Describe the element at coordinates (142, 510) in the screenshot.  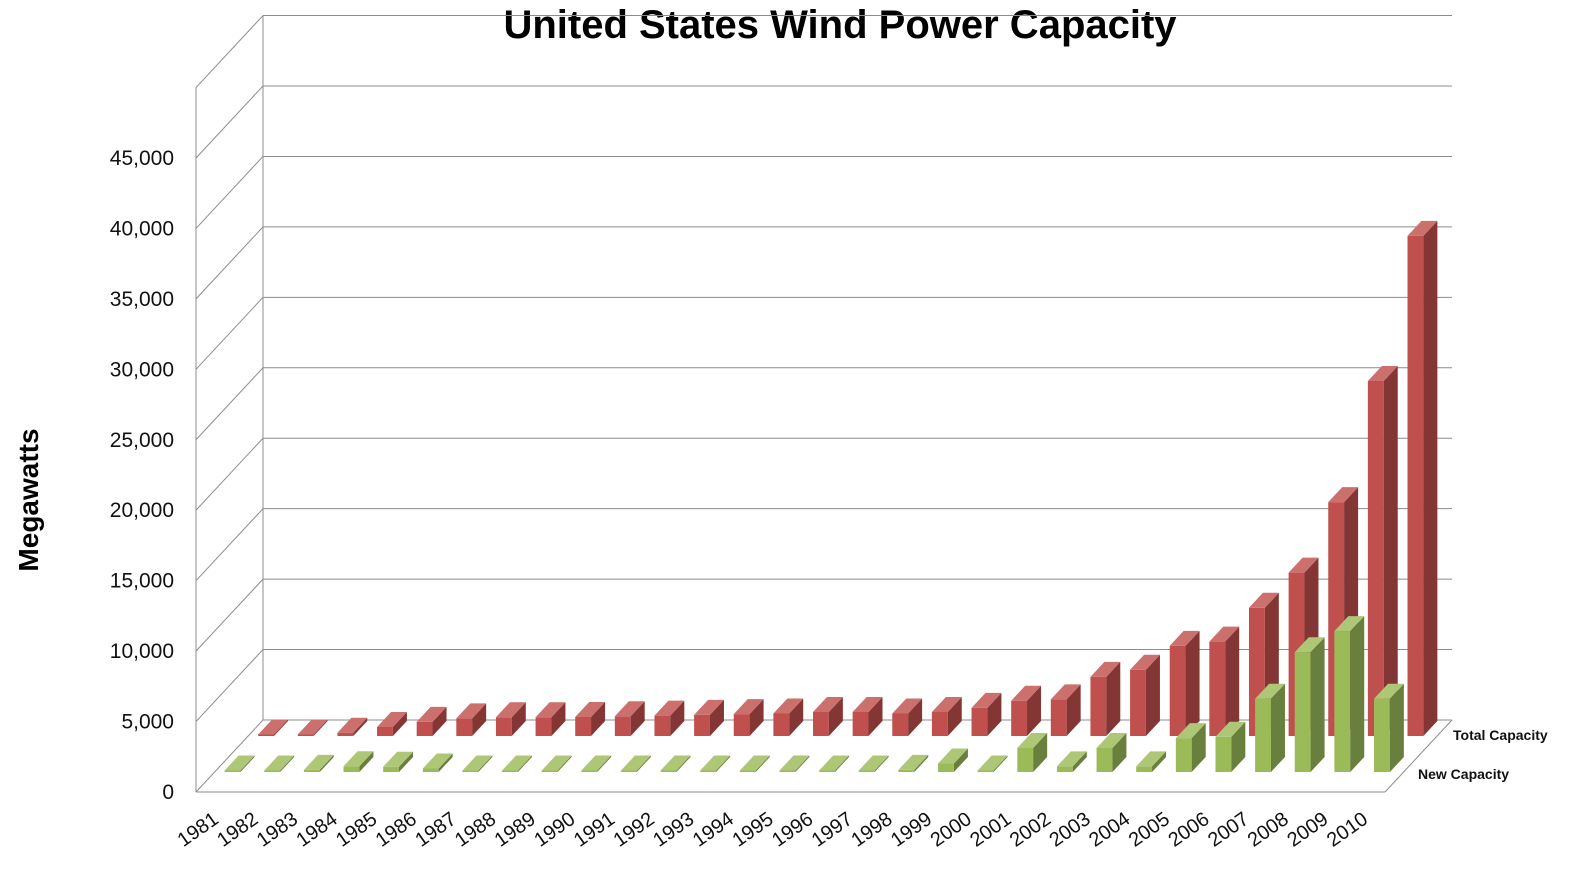
I see `y-tick-label: 20,000` at that location.